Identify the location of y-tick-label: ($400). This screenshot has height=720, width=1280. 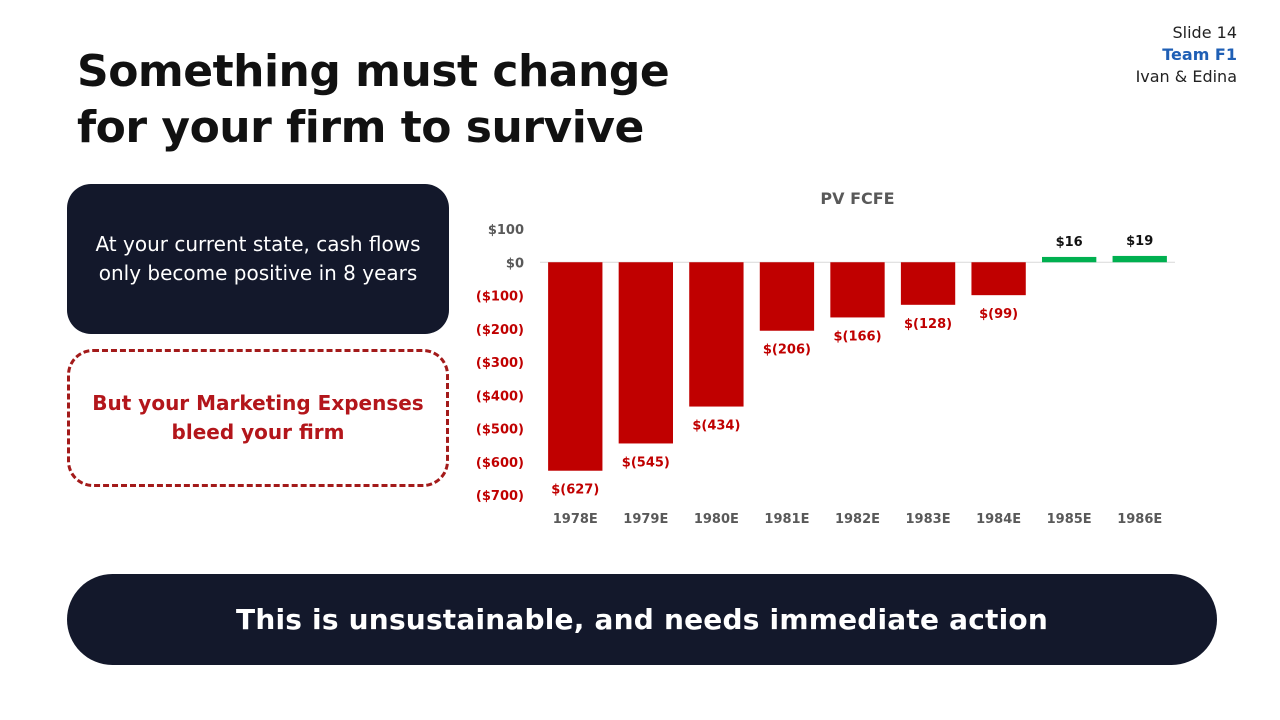
(500, 396).